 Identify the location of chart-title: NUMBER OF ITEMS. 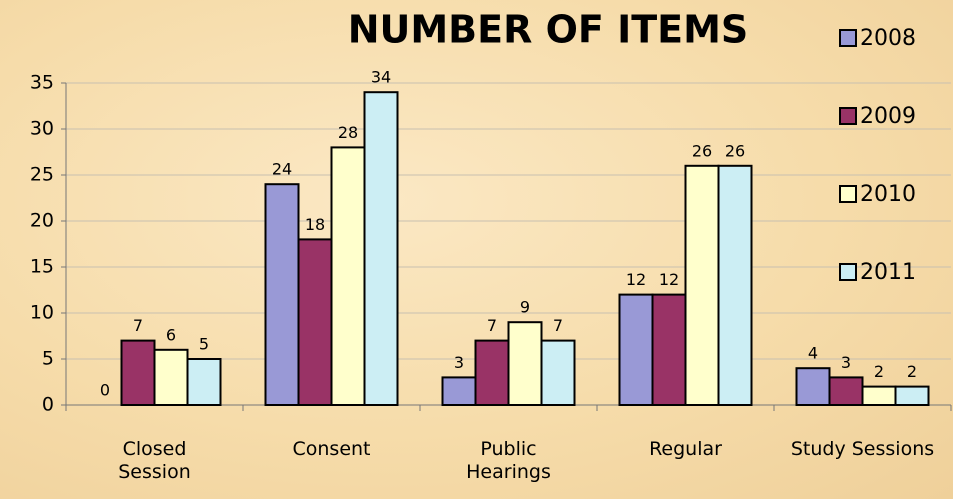
(548, 30).